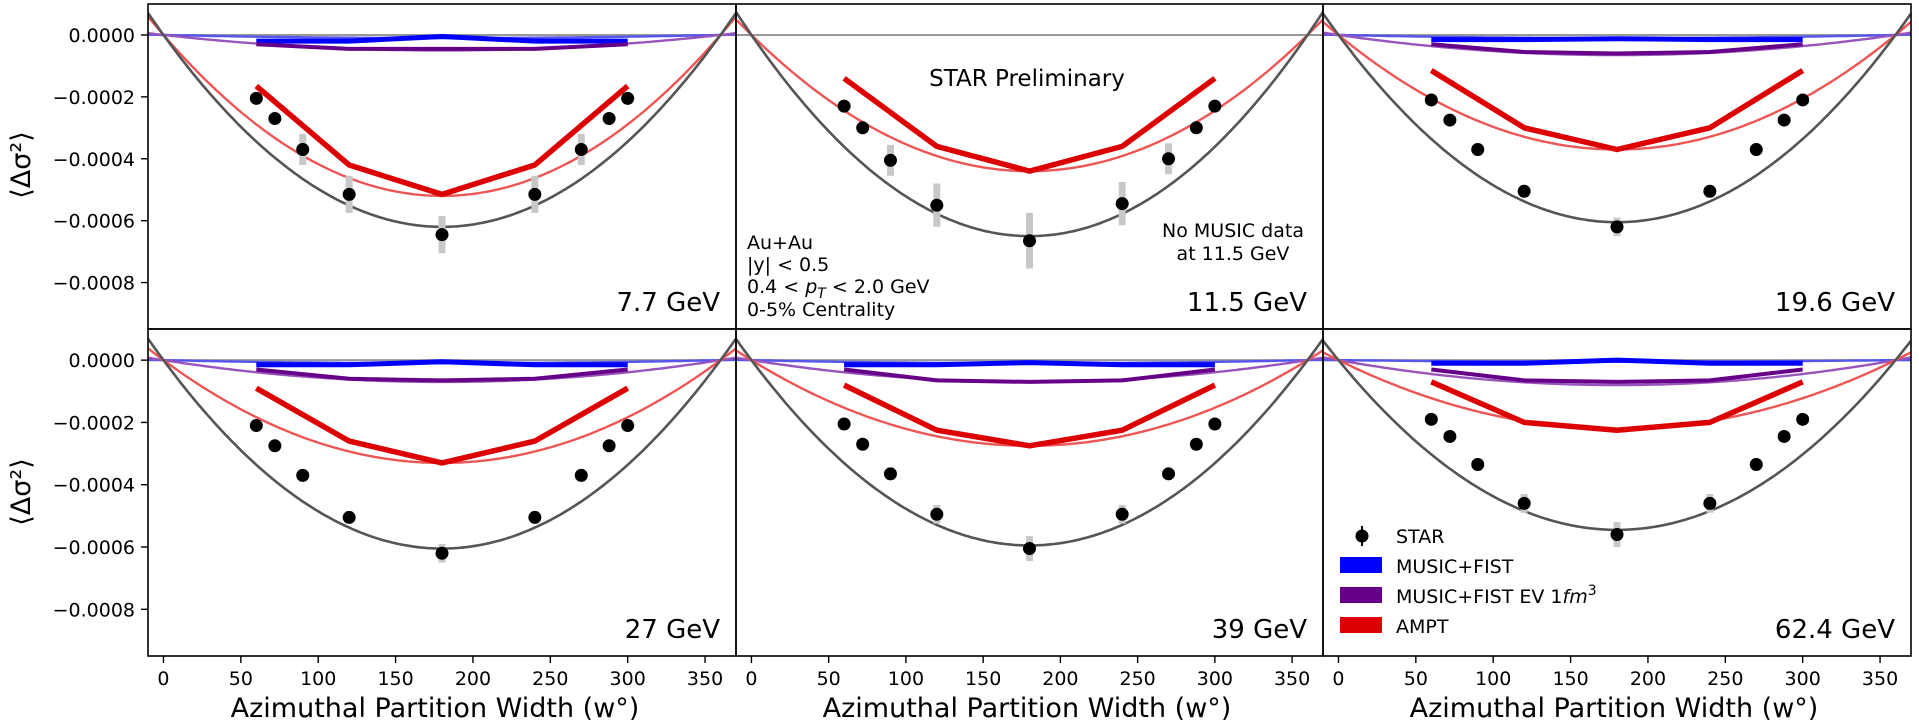 This screenshot has height=720, width=1919. Describe the element at coordinates (1362, 536) in the screenshot. I see `legend-star-marker` at that location.